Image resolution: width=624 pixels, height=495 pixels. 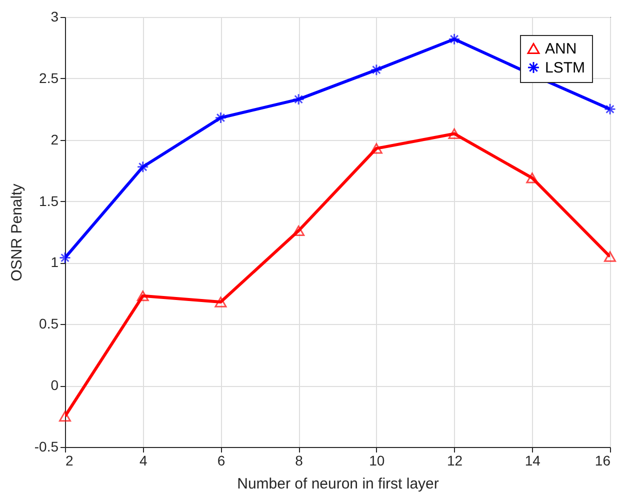 What do you see at coordinates (70, 460) in the screenshot?
I see `x-tick-label: 2` at bounding box center [70, 460].